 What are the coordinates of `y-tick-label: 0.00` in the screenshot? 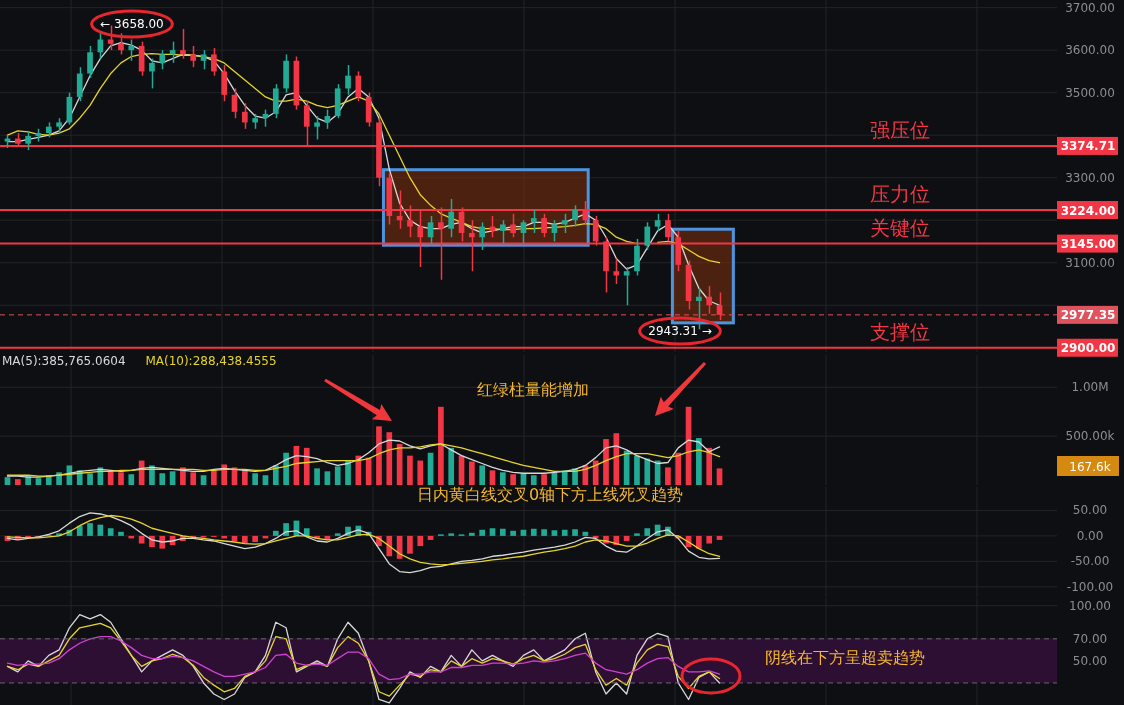 It's located at (1090, 535).